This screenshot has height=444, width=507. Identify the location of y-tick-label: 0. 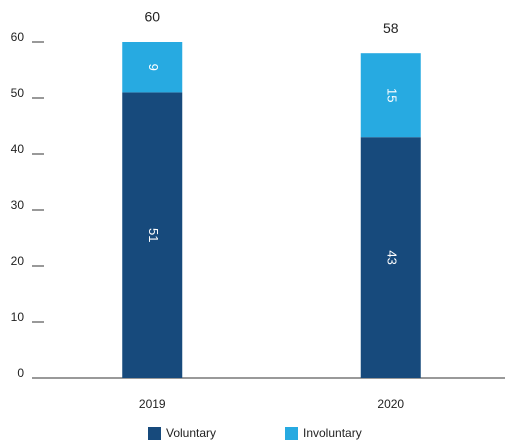
(20, 373).